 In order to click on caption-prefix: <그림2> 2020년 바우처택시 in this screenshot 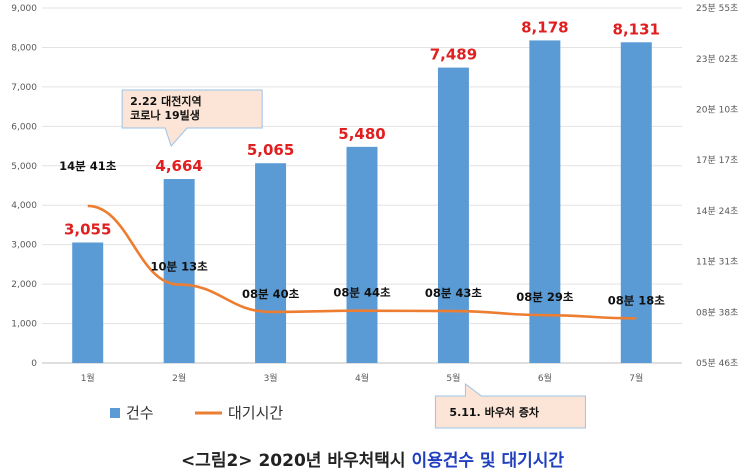, I will do `click(296, 461)`.